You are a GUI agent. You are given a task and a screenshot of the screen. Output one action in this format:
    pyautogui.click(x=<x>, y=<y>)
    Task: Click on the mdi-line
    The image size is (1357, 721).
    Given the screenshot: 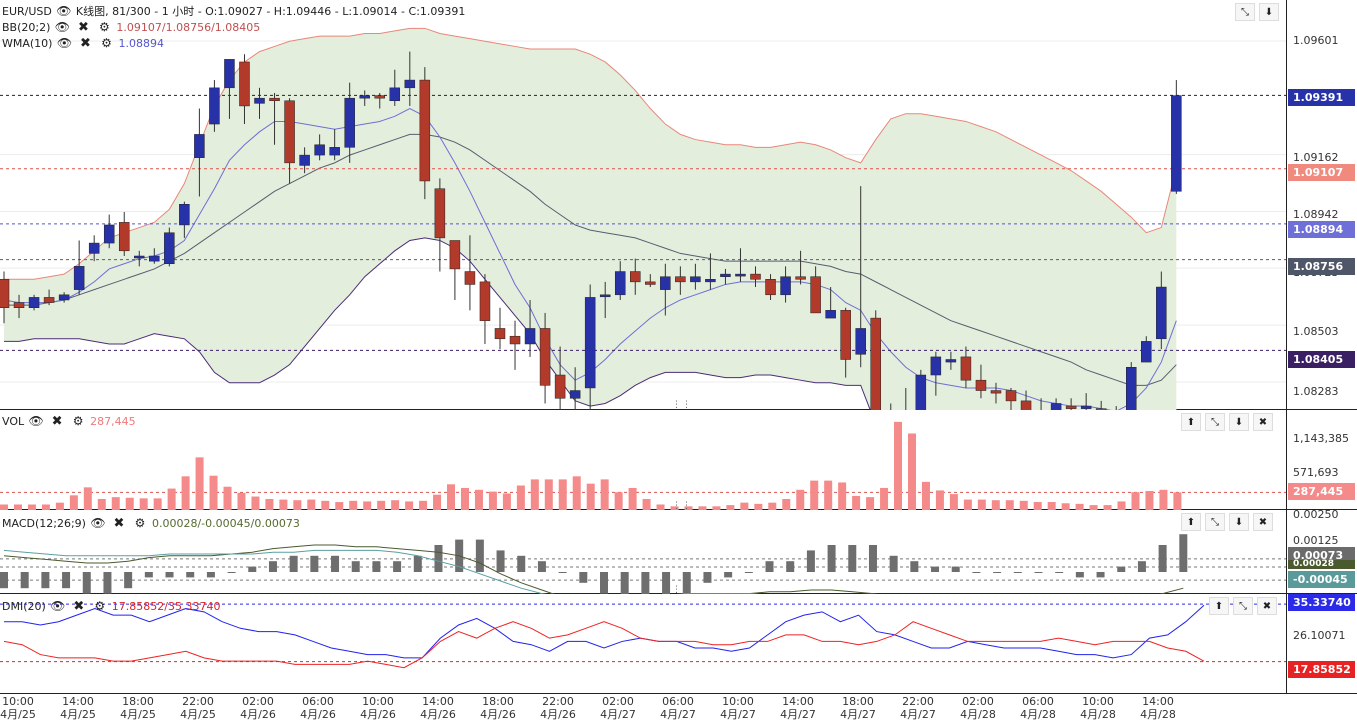 What is the action you would take?
    pyautogui.click(x=604, y=645)
    